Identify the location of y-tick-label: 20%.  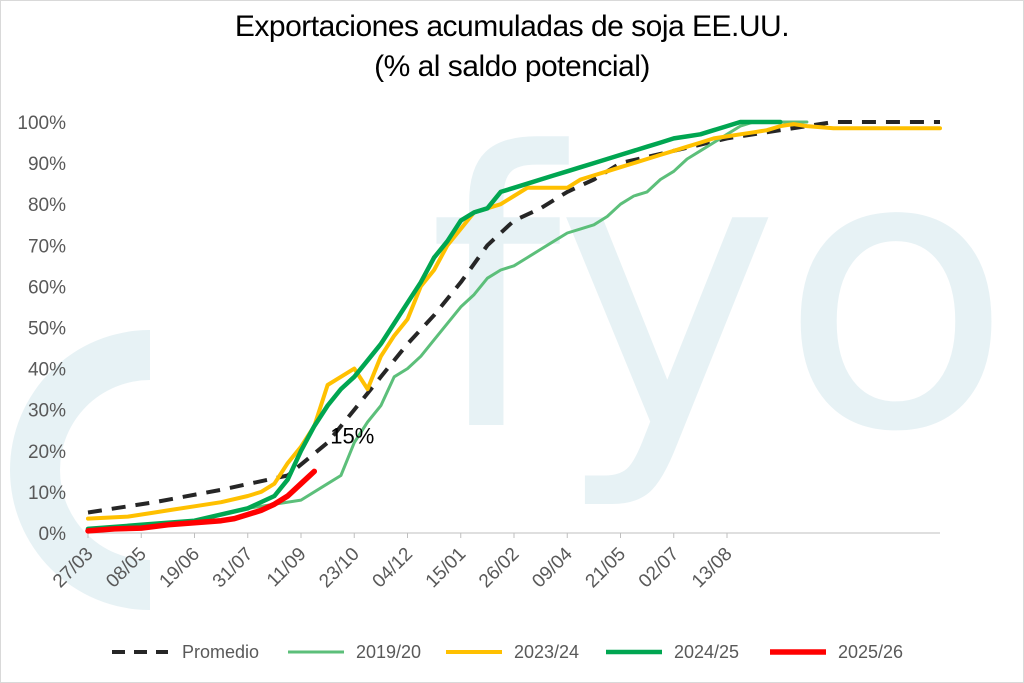
(47, 452).